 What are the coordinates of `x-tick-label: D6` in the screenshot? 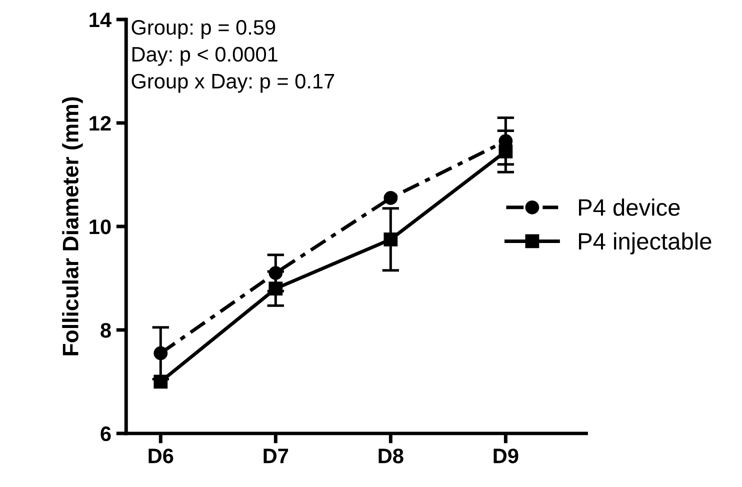 It's located at (161, 456).